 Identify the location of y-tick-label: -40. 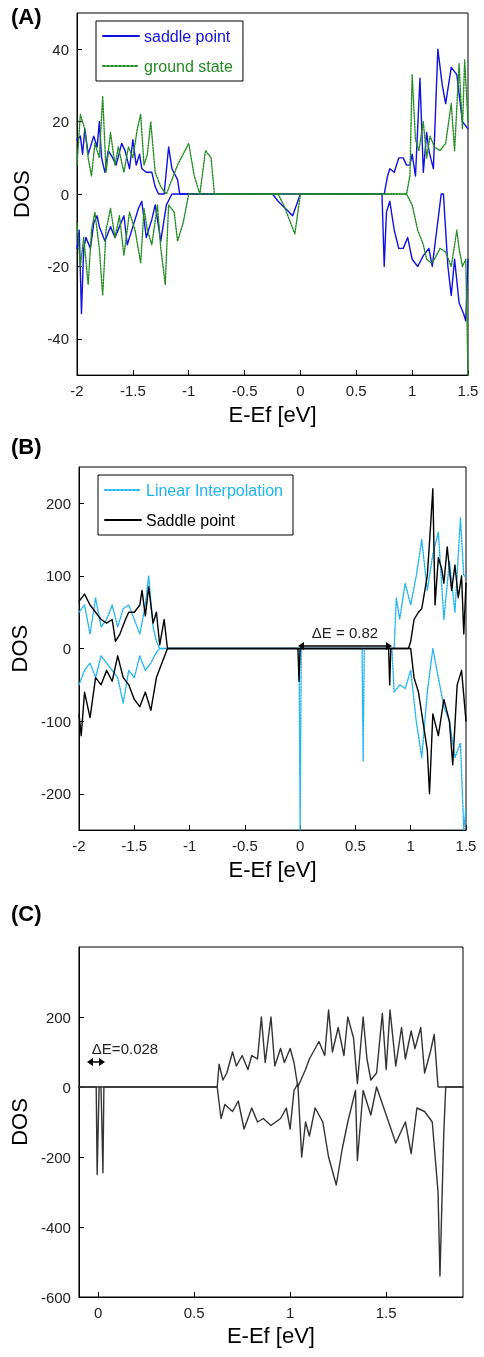
(58, 339).